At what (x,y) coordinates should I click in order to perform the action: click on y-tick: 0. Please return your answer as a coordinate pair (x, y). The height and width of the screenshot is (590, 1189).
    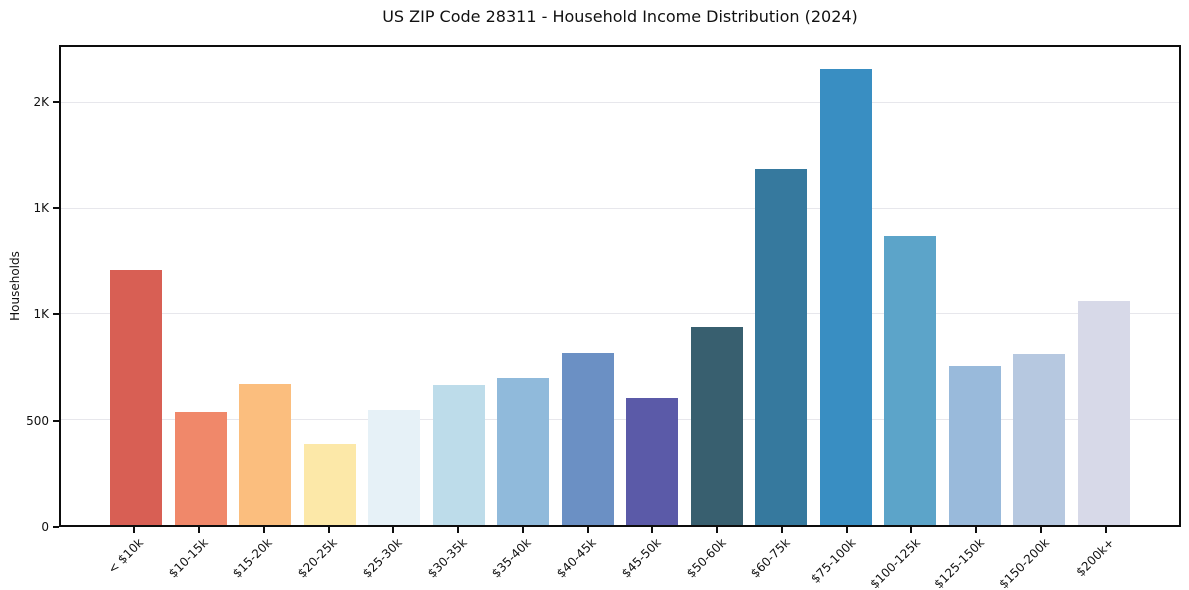
    Looking at the image, I should click on (50, 527).